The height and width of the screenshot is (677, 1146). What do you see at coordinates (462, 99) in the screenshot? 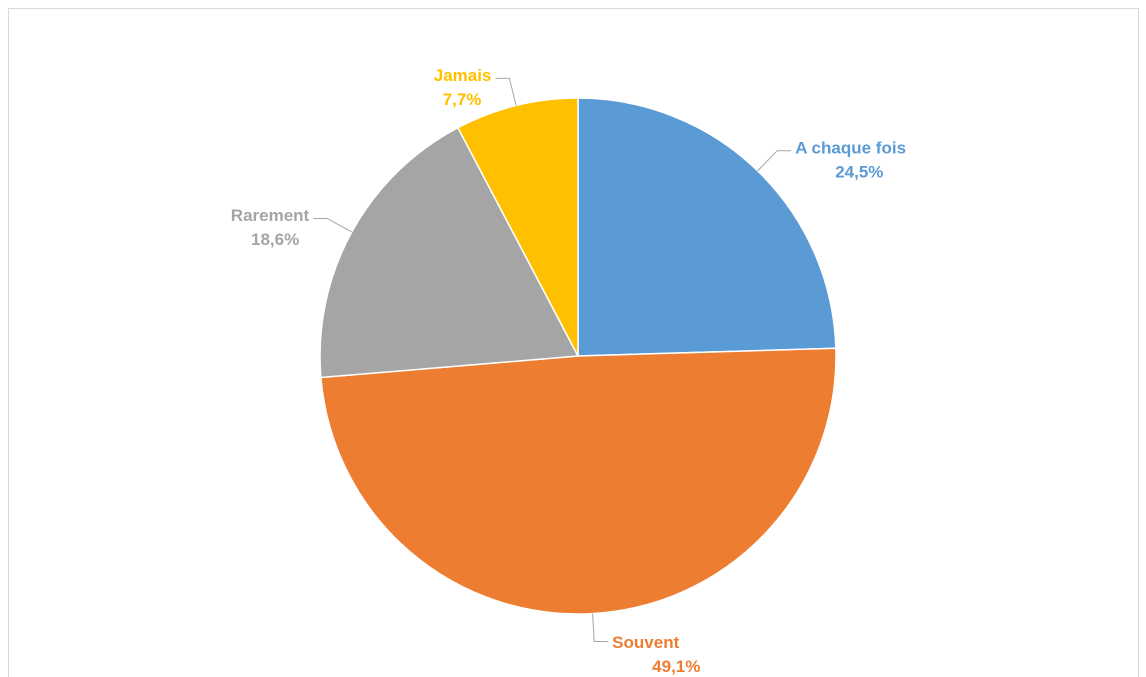
I see `data-label-value: 7,7%` at bounding box center [462, 99].